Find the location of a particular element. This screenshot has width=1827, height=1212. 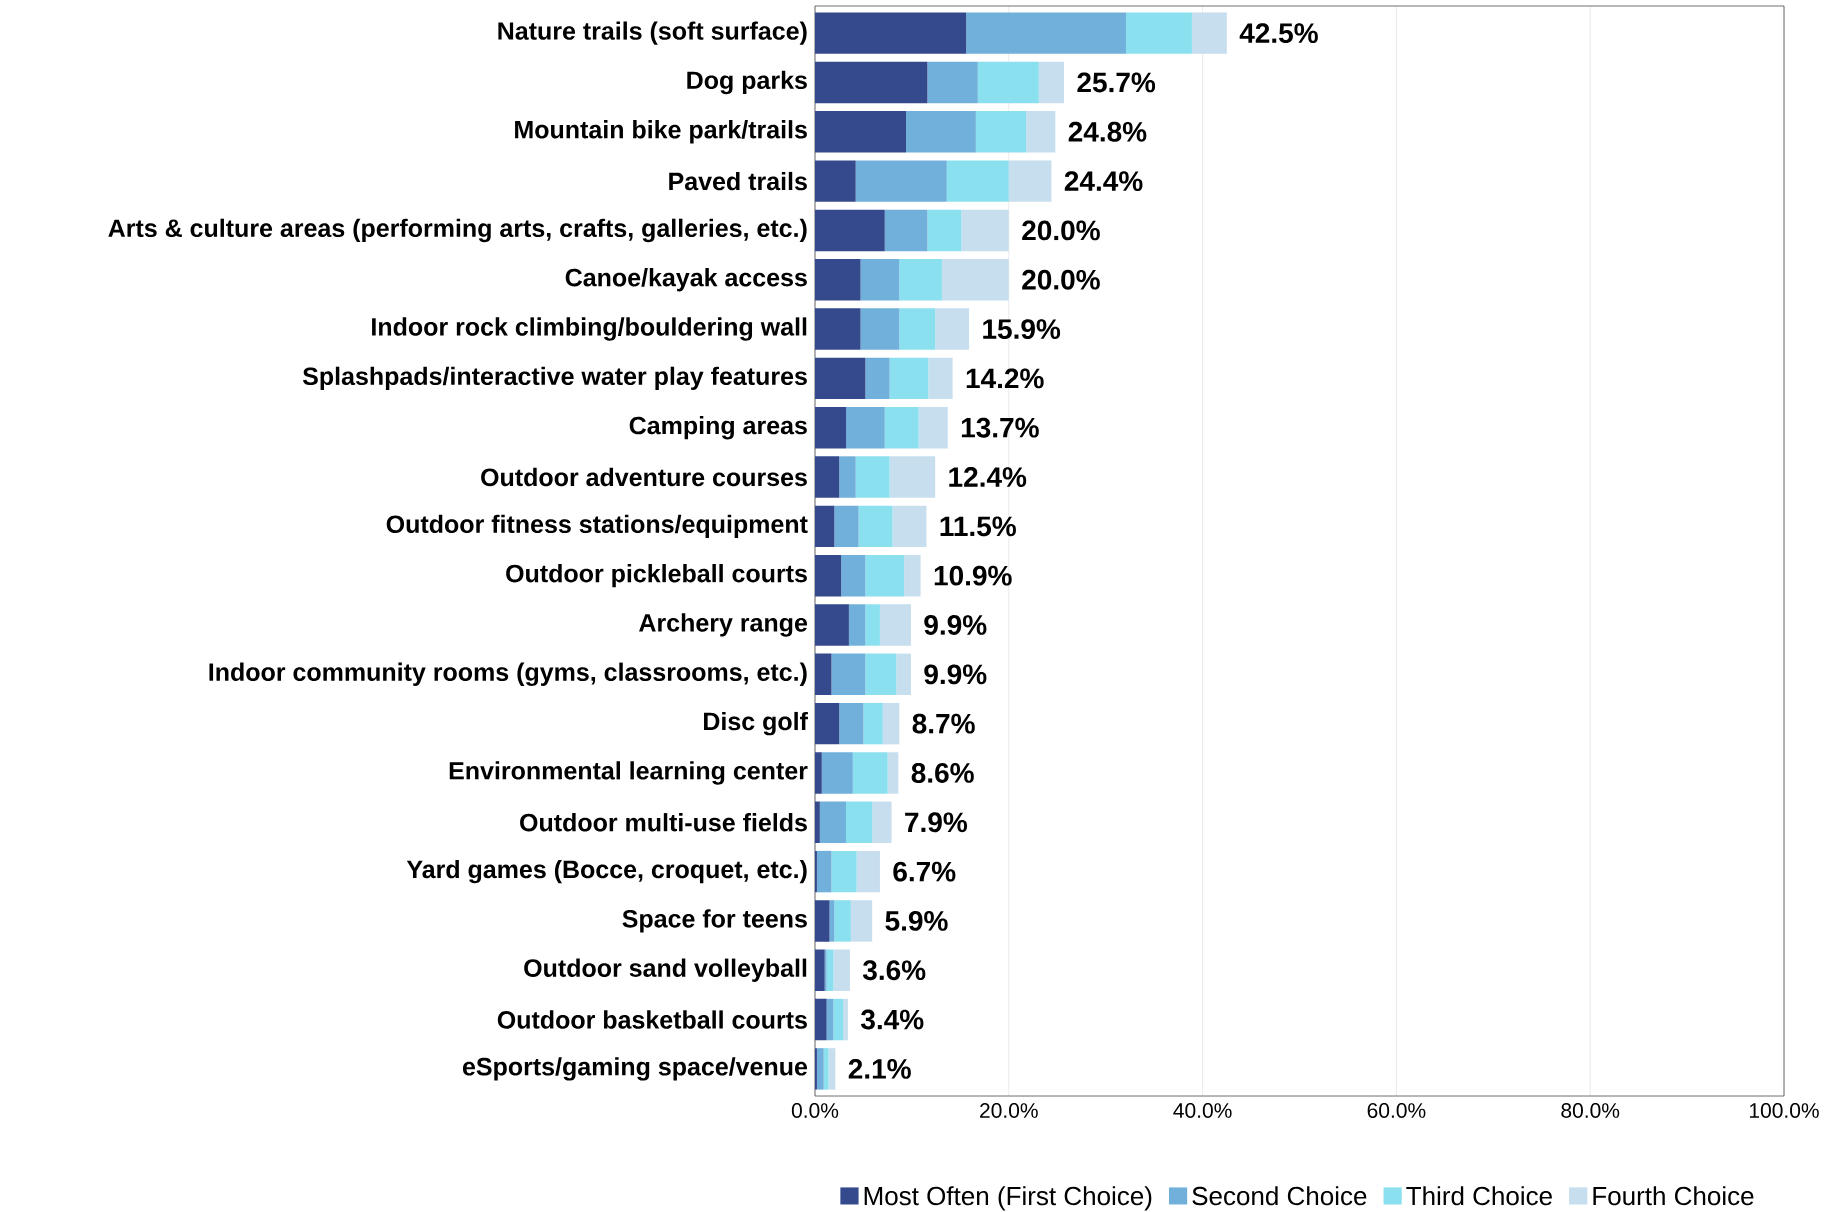

total-label: 24.4% is located at coordinates (1103, 181).